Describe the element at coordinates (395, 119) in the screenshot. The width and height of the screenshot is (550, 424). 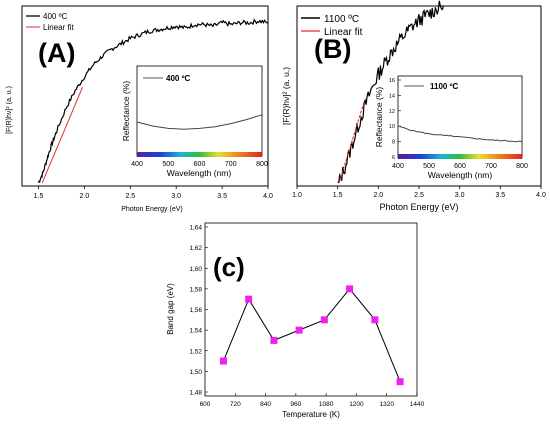
I see `panel-b-inset-y-ticks: 6 8 10 12 14 16` at that location.